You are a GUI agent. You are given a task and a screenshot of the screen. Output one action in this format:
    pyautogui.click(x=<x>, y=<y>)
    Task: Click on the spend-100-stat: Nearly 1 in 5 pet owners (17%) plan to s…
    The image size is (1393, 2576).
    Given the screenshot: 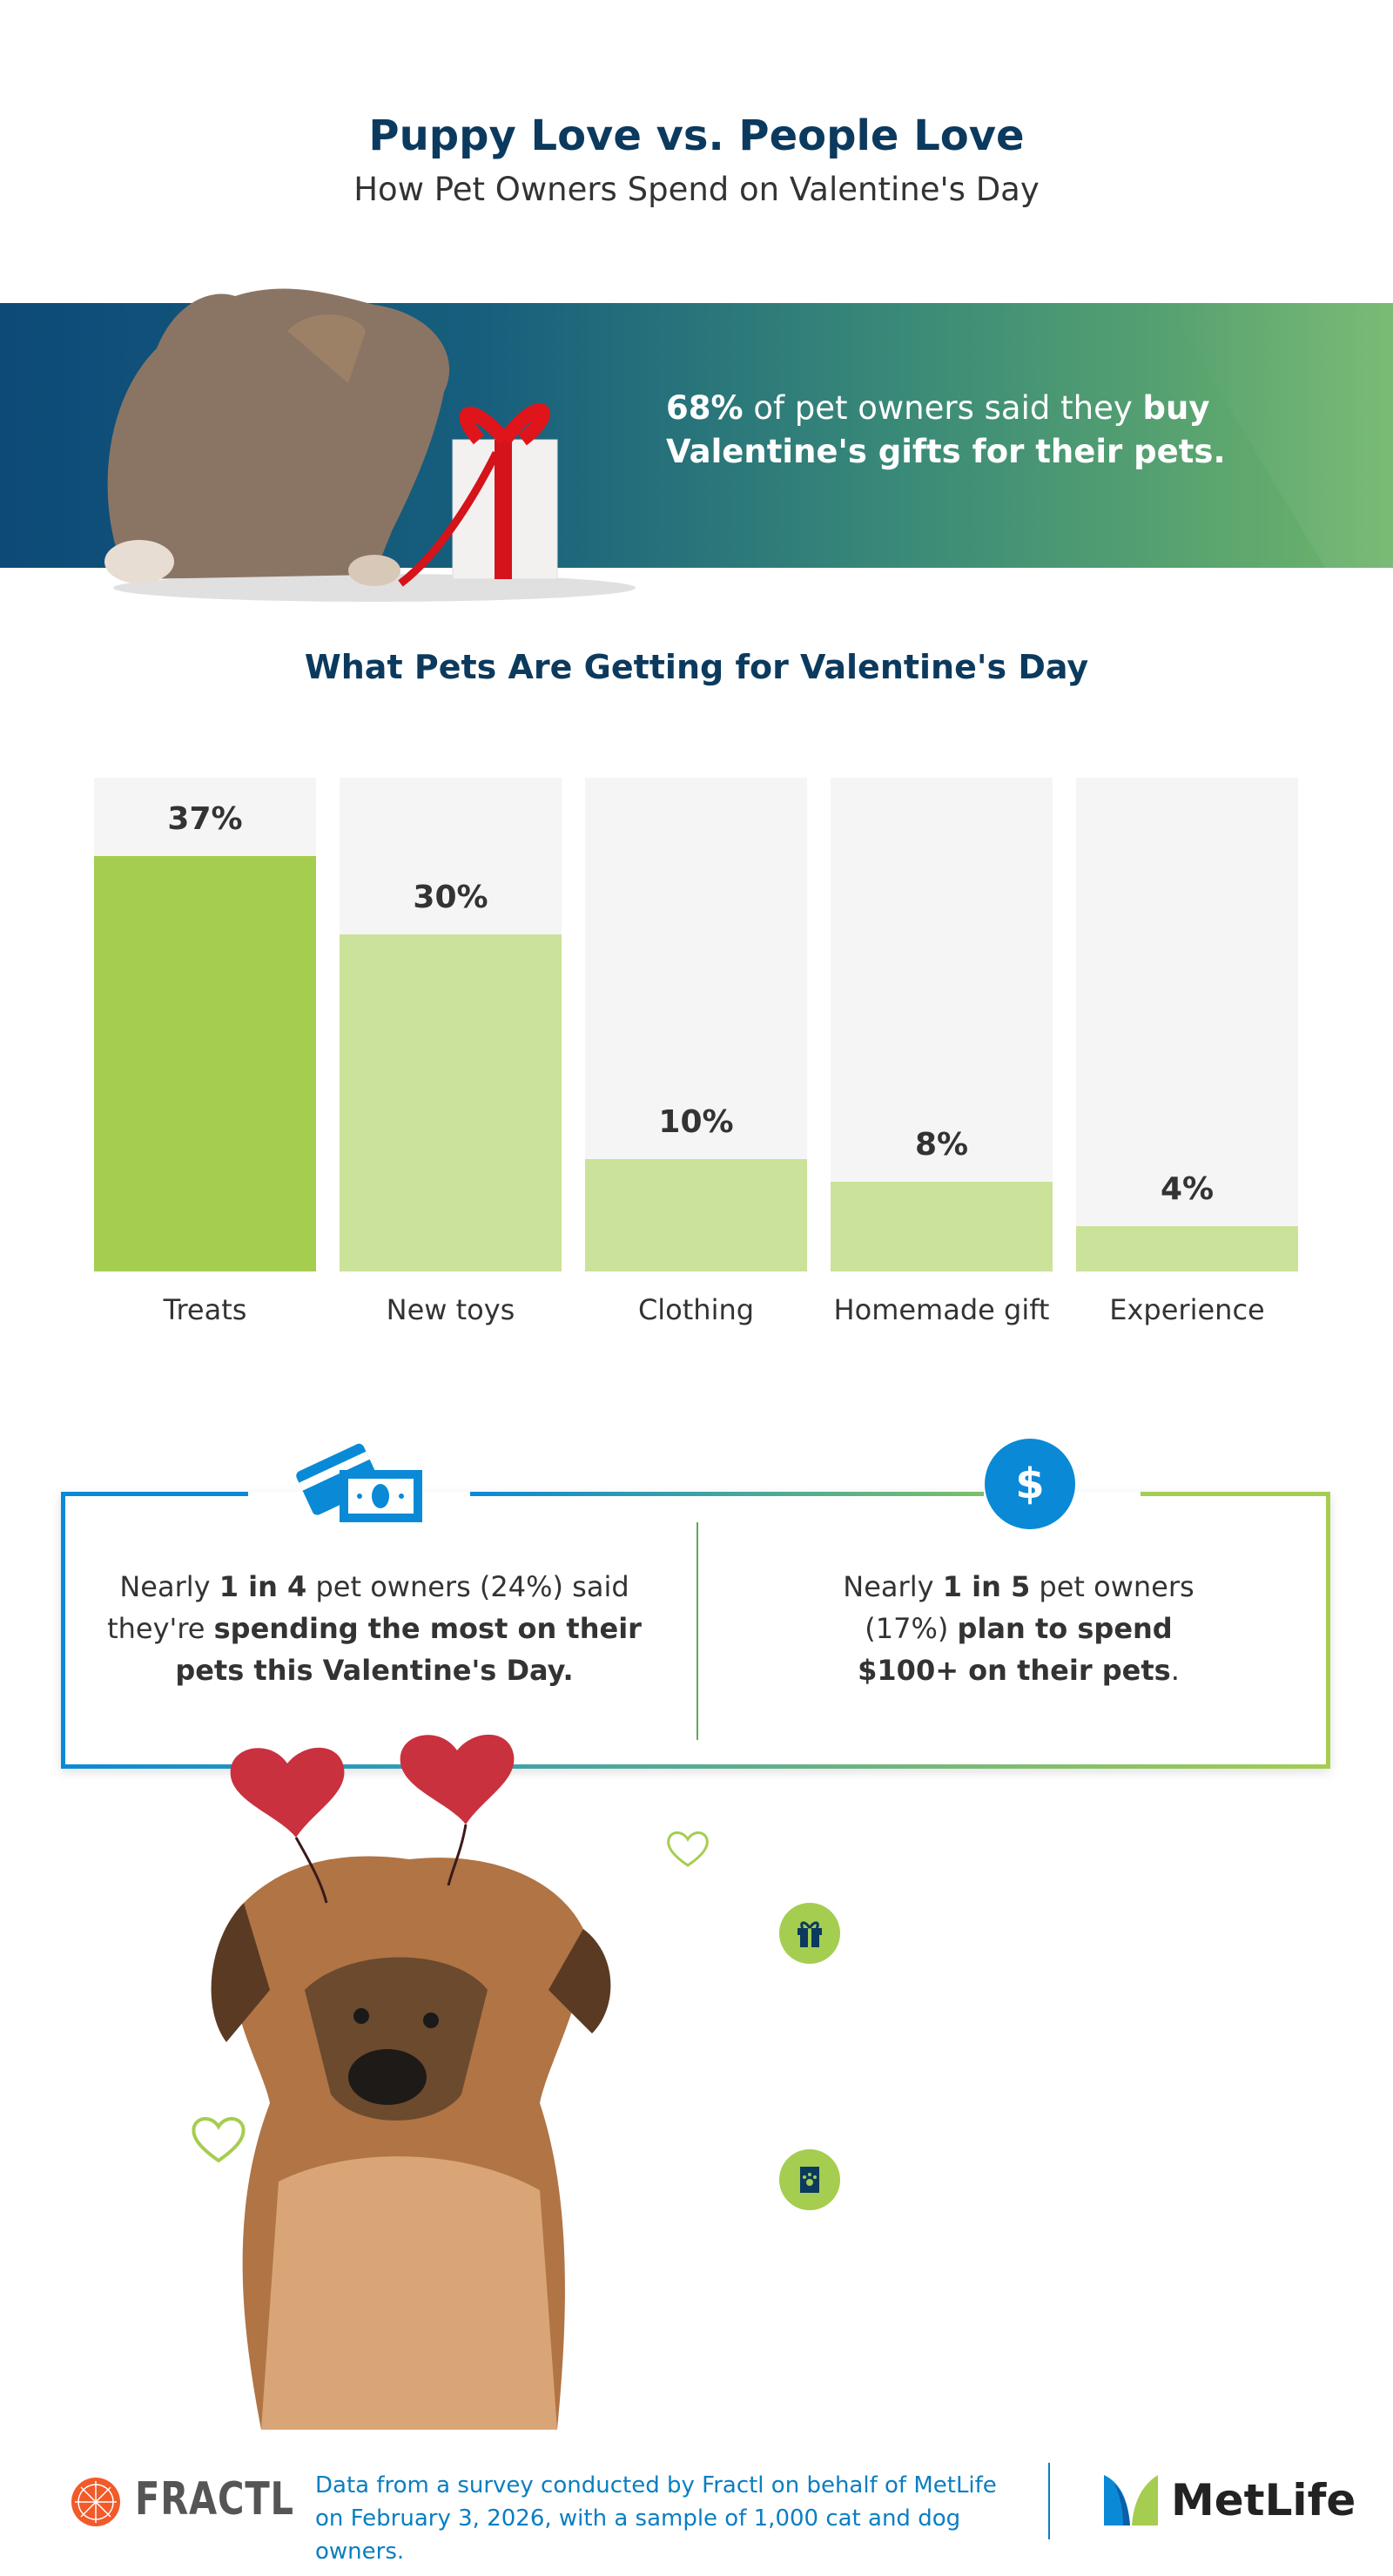 What is the action you would take?
    pyautogui.click(x=1018, y=1628)
    